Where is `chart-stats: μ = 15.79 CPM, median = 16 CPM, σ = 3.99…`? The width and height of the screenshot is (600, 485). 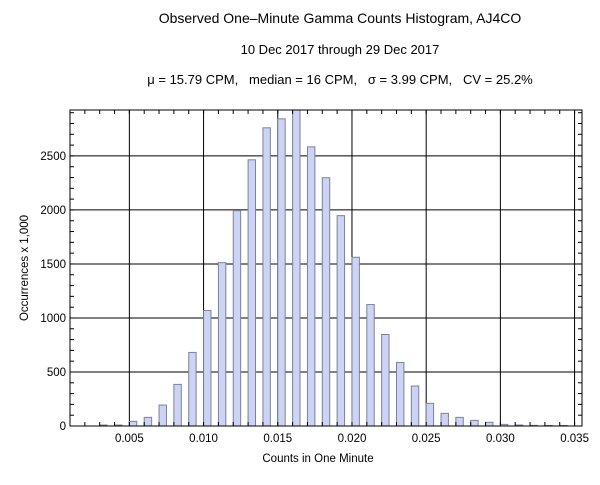
chart-stats: μ = 15.79 CPM, median = 16 CPM, σ = 3.99… is located at coordinates (340, 79).